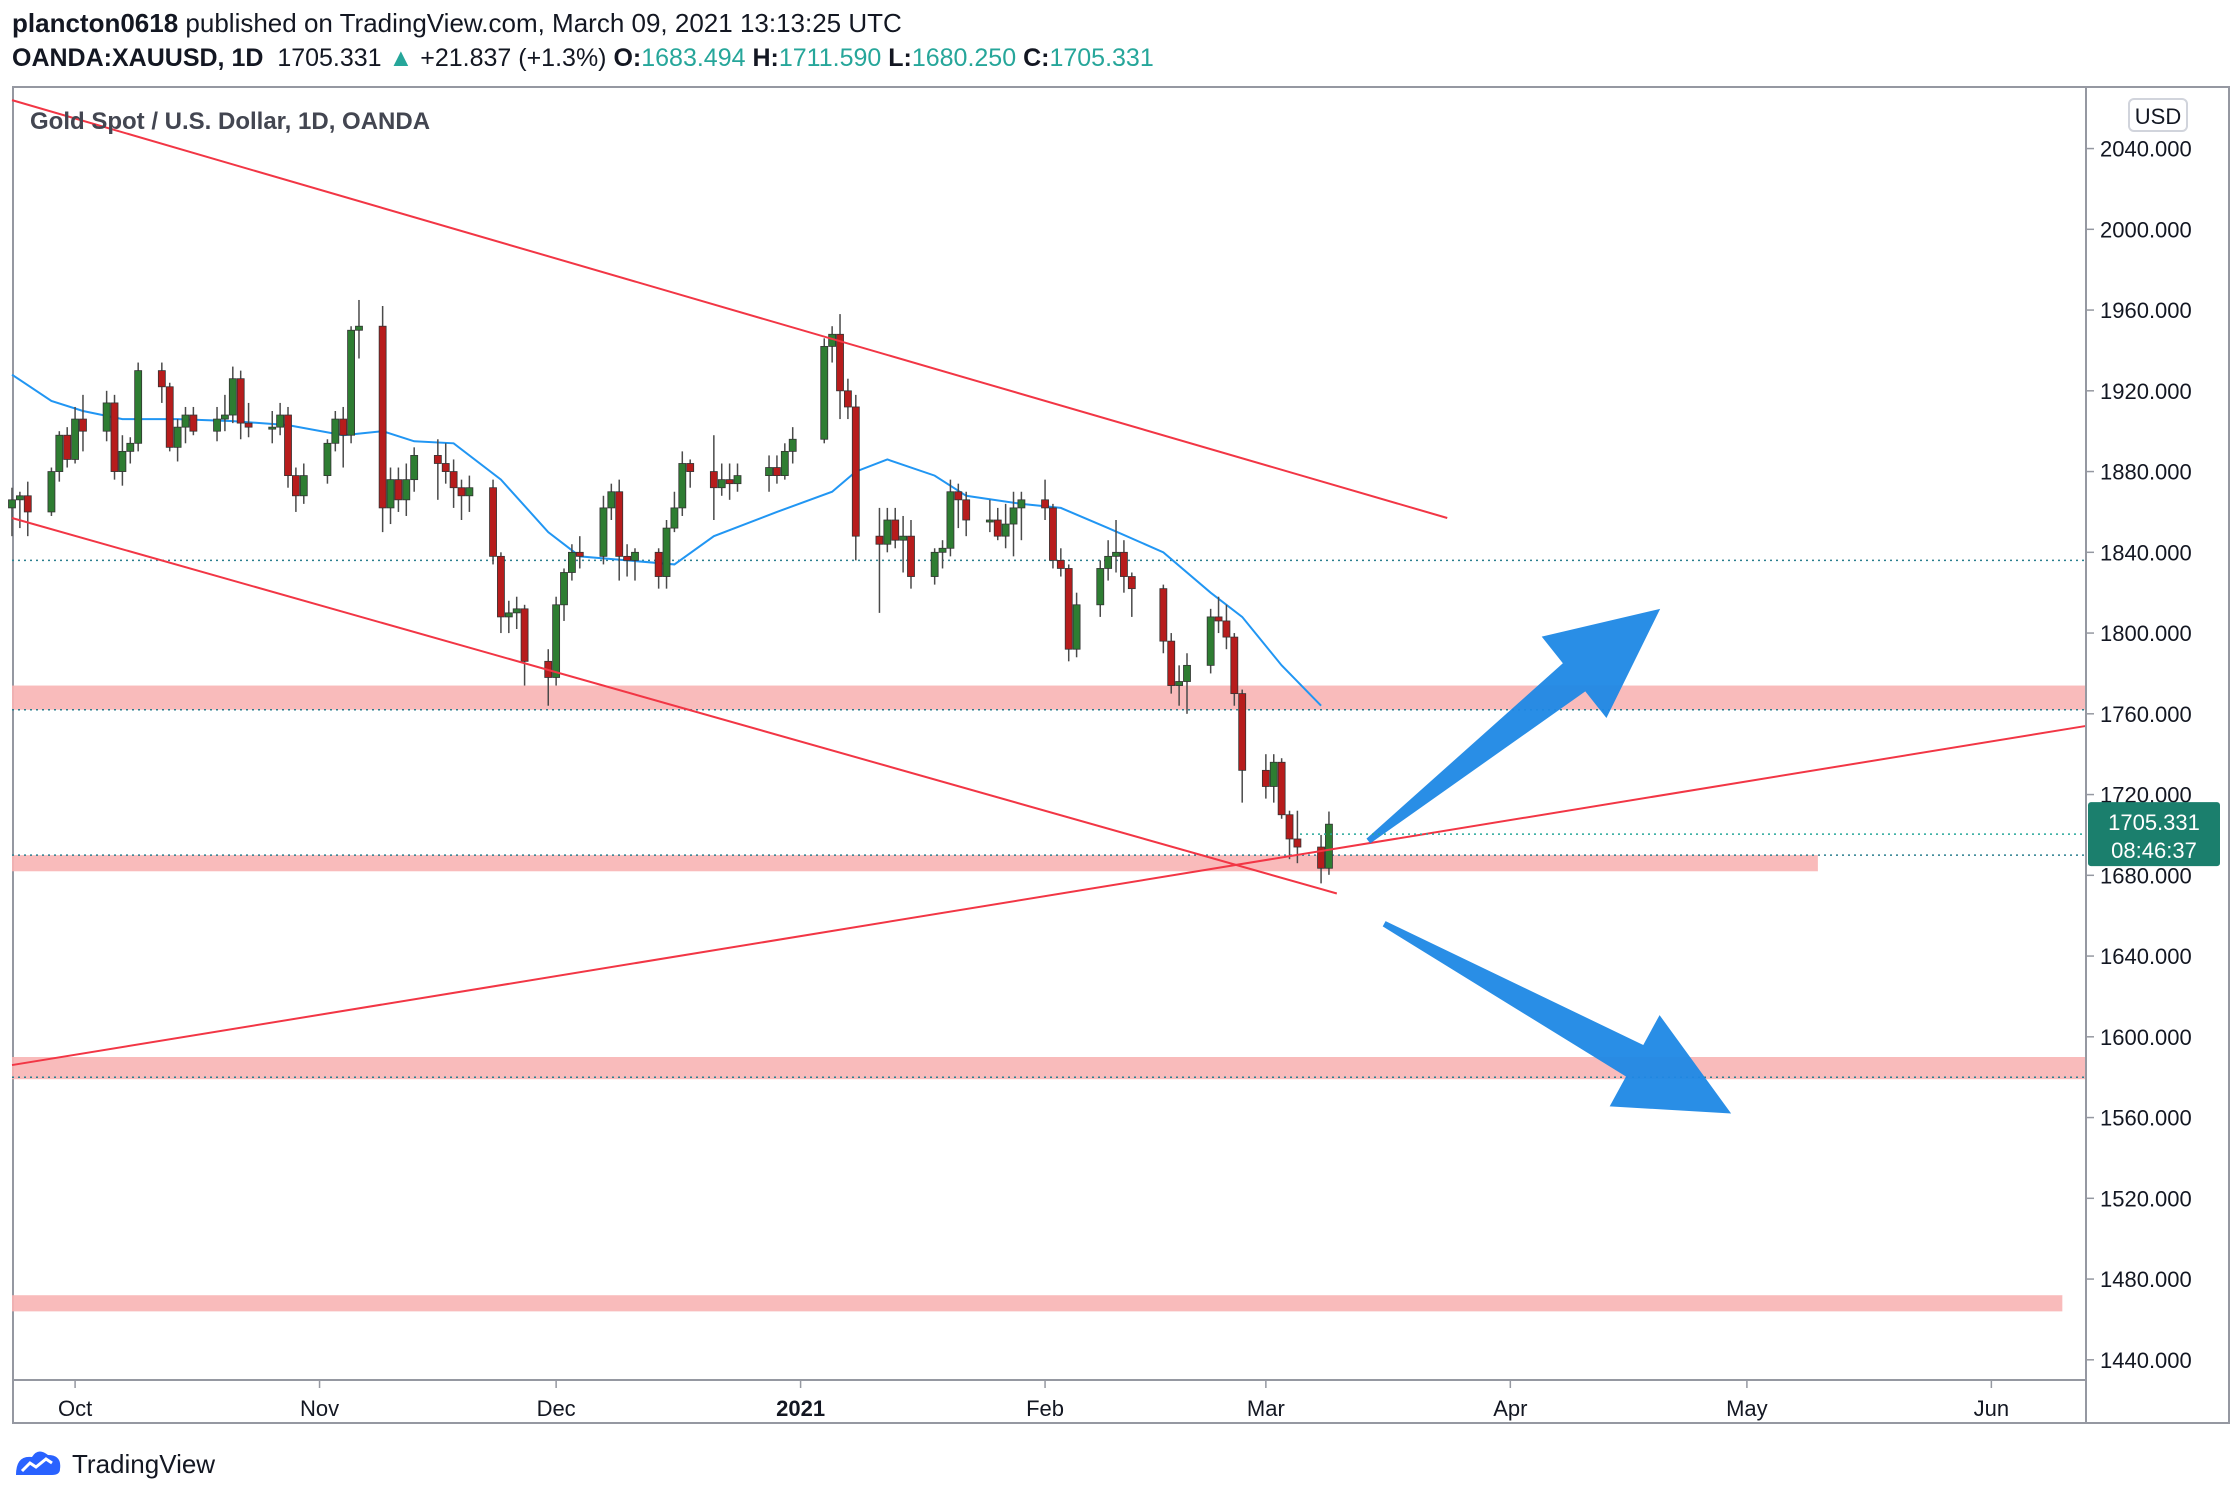 The image size is (2240, 1498). Describe the element at coordinates (95, 23) in the screenshot. I see `author-name: plancton0618` at that location.